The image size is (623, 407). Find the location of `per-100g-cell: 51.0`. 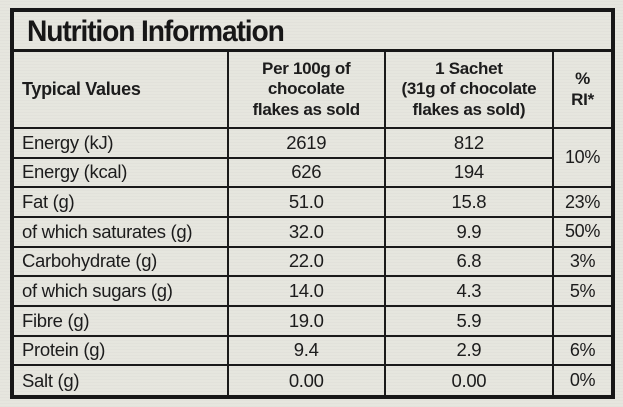

per-100g-cell: 51.0 is located at coordinates (306, 202).